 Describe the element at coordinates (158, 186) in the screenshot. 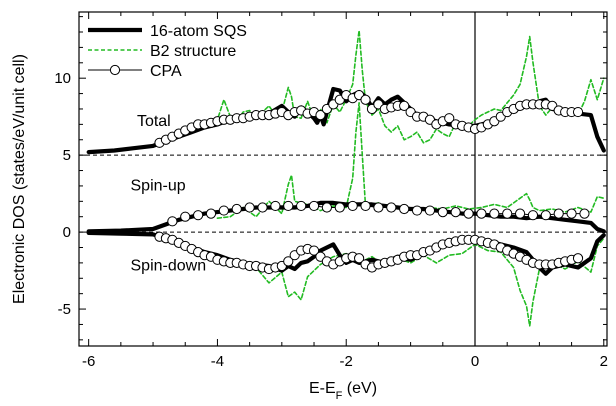

I see `annotation-1: Spin-up` at that location.